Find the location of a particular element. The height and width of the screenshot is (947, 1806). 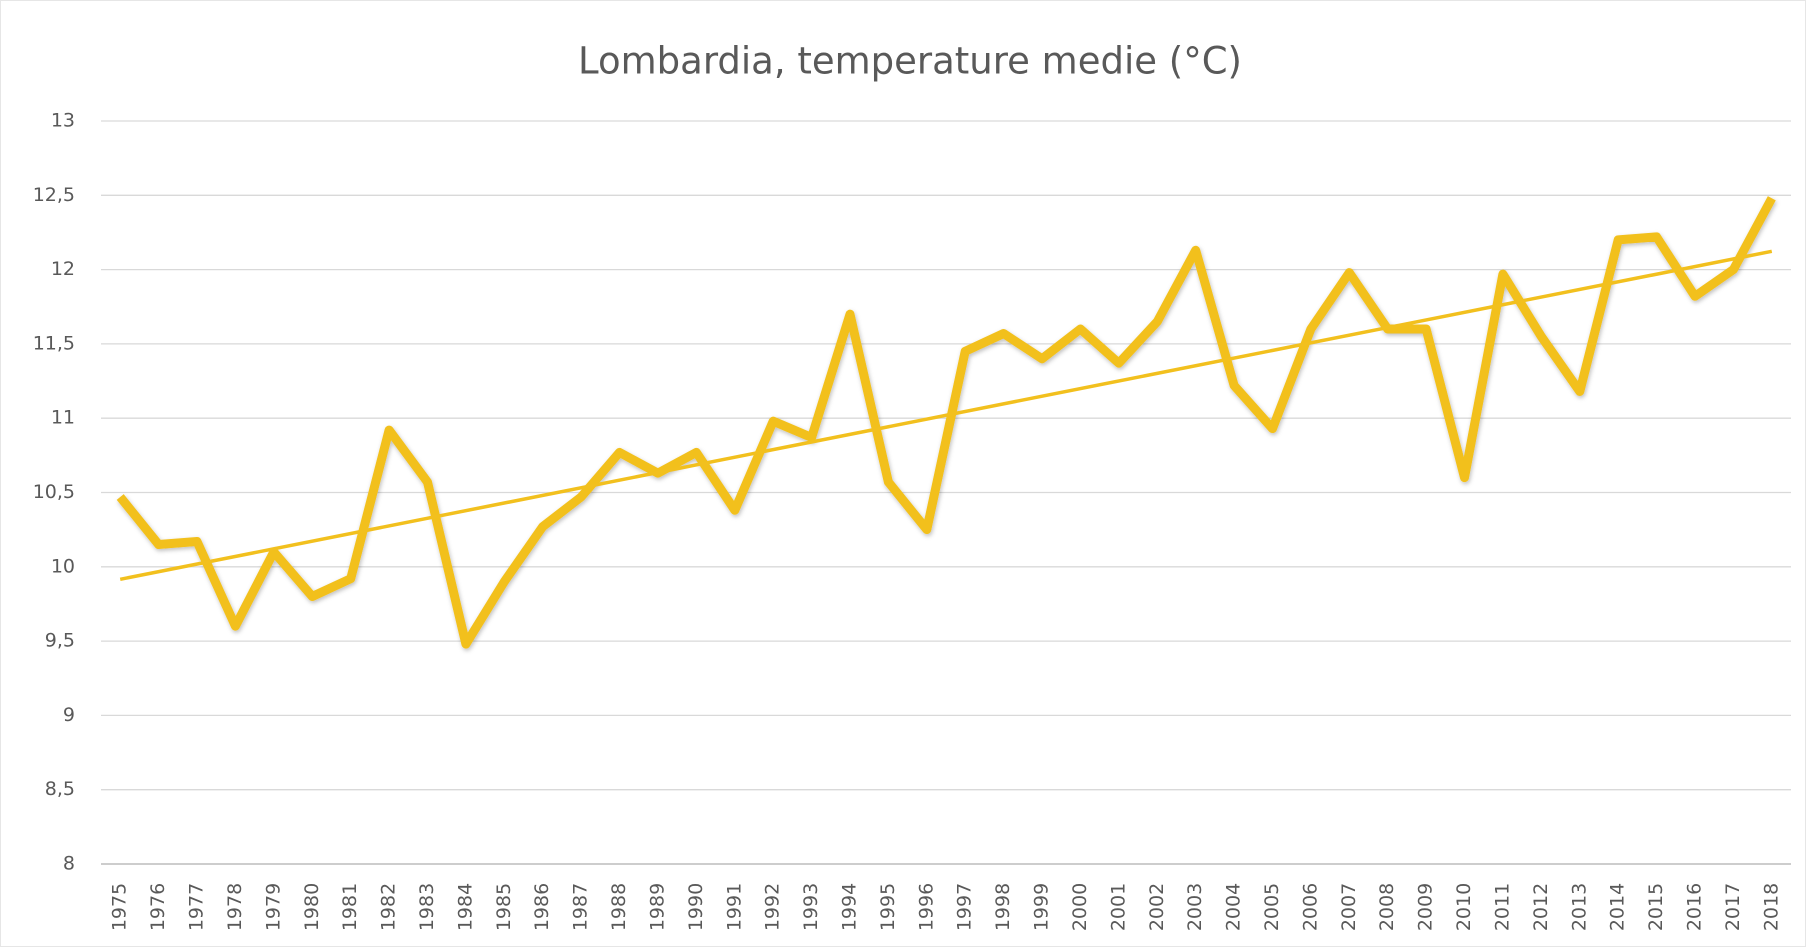

x-tick-label: 1985 is located at coordinates (504, 907).